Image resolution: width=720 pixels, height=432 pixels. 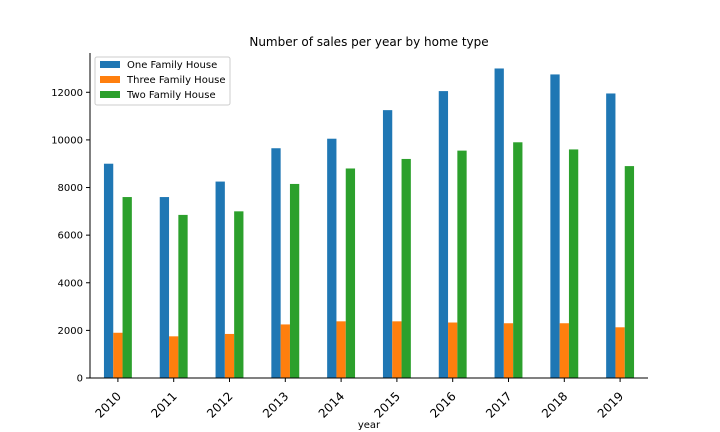 I want to click on chart-title: Number of sales per year by home type, so click(x=368, y=42).